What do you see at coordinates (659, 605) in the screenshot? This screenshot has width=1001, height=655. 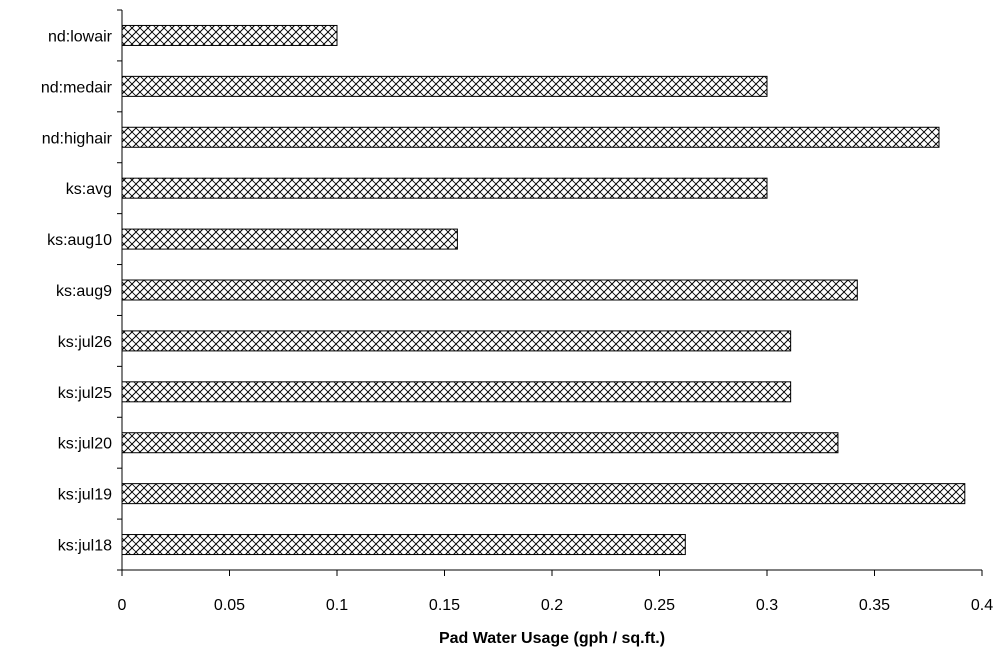 I see `x-tick-label: 0.25` at bounding box center [659, 605].